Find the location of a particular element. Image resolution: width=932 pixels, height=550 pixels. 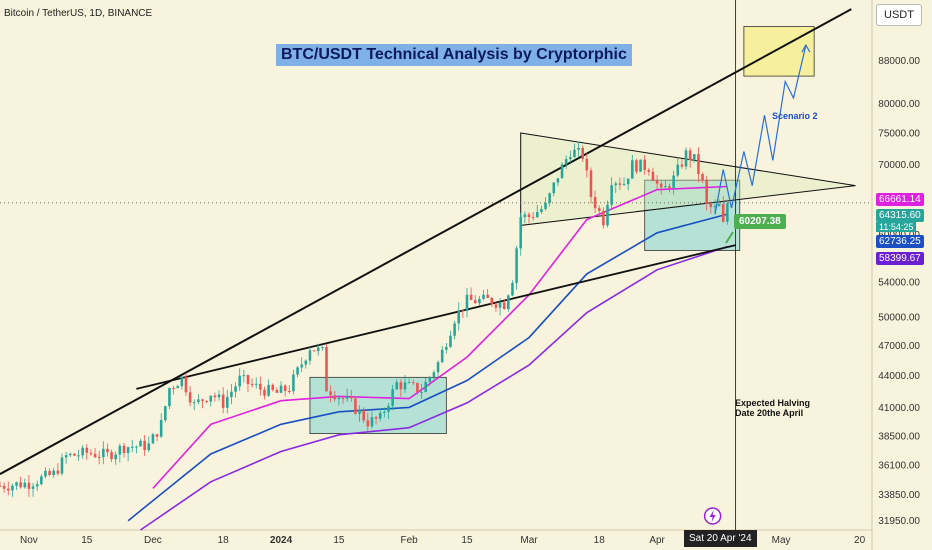

y-tick-label: 36100.00 is located at coordinates (899, 466).